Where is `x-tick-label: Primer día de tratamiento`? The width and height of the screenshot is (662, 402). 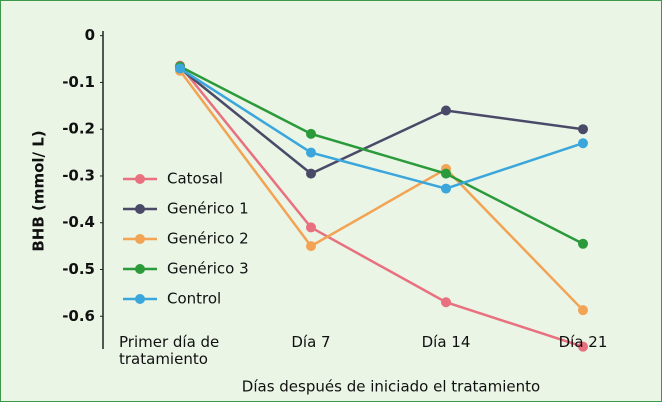
x-tick-label: Primer día de tratamiento is located at coordinates (169, 350).